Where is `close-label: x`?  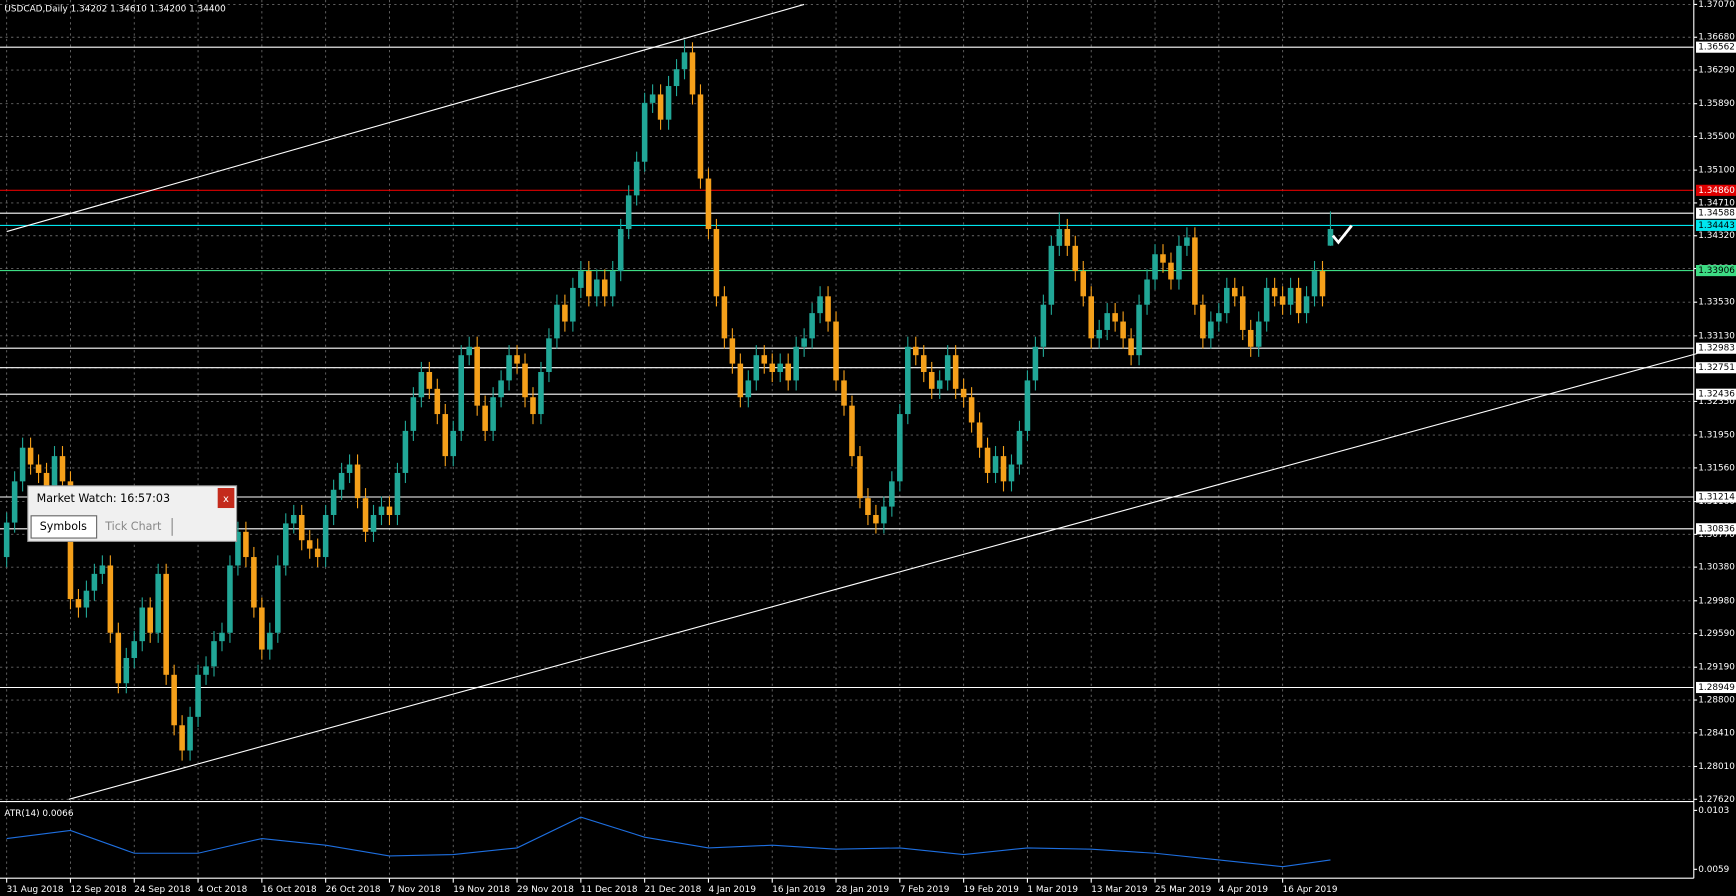 close-label: x is located at coordinates (226, 499).